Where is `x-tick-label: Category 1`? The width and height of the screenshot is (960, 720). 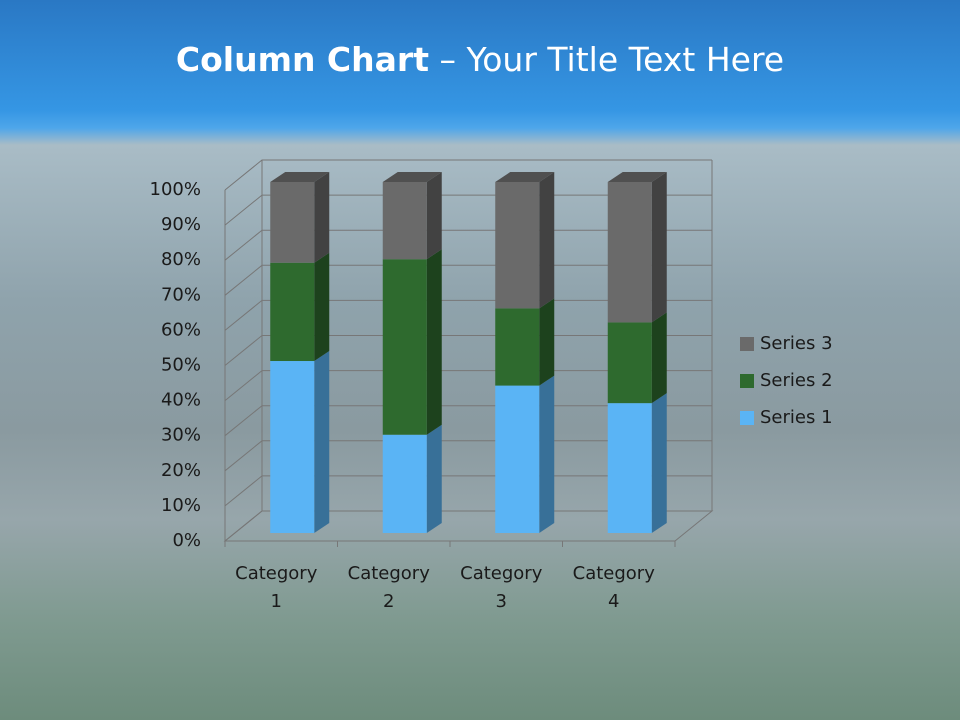 x-tick-label: Category 1 is located at coordinates (276, 587).